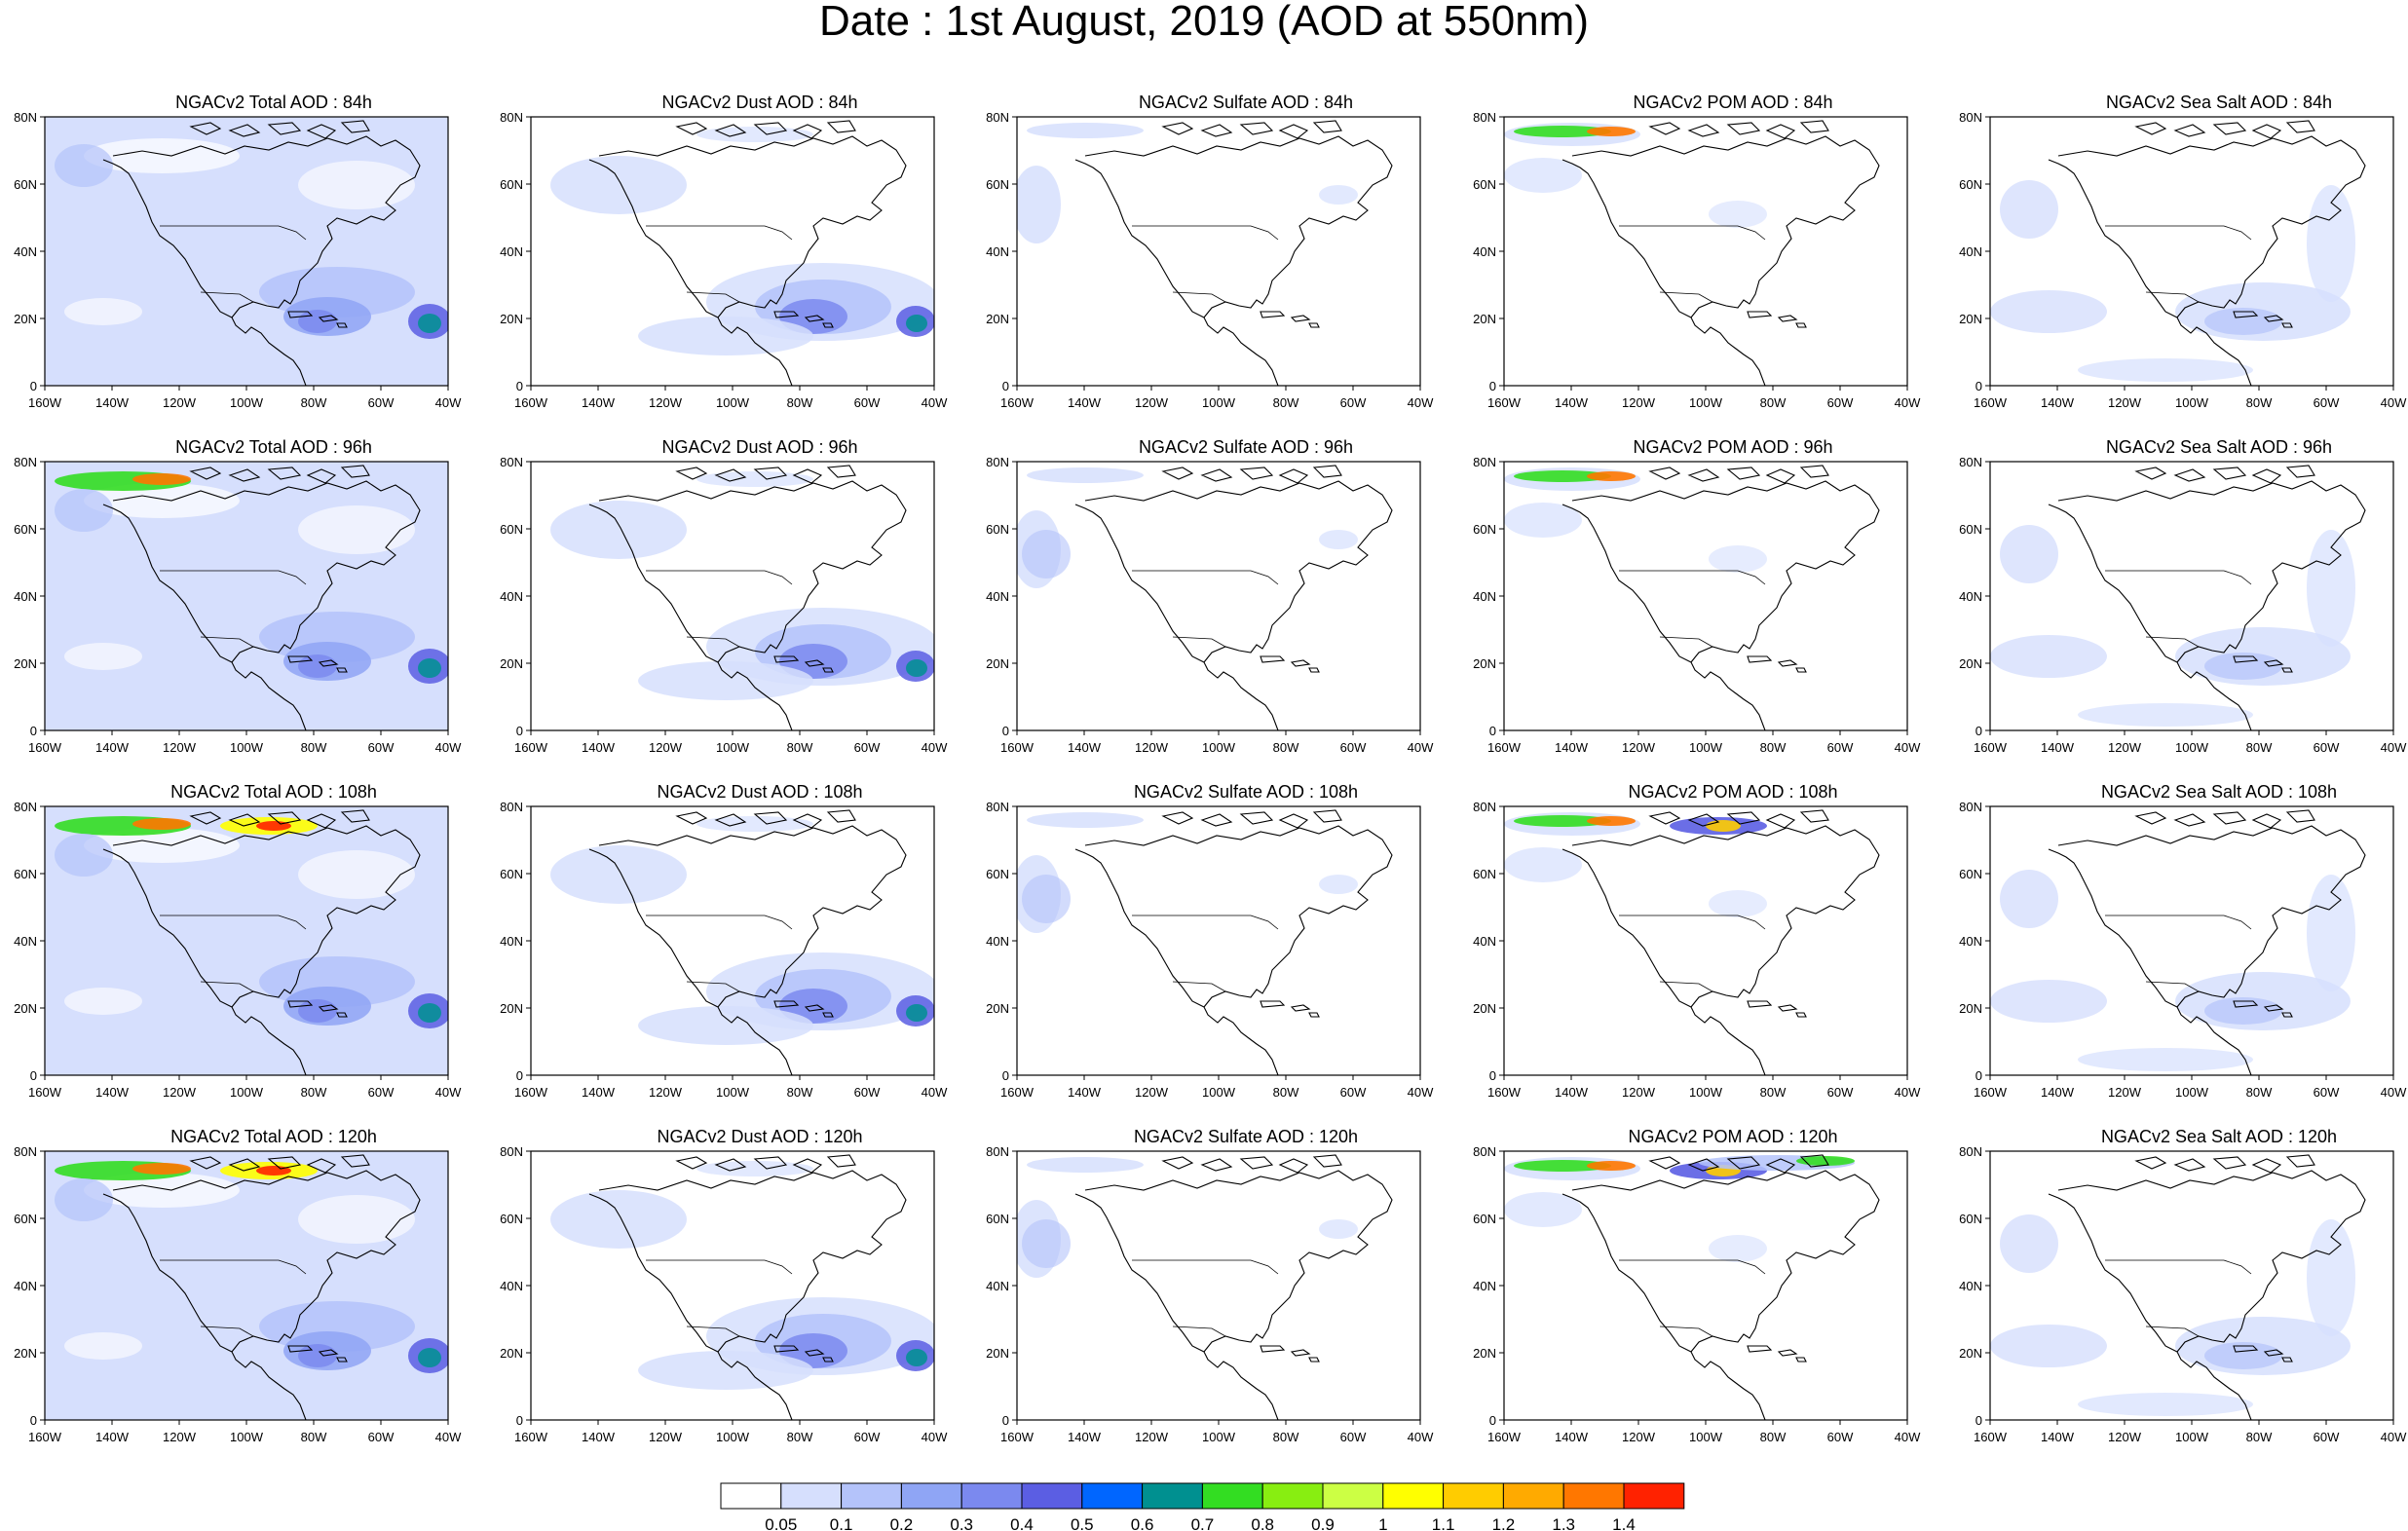 The height and width of the screenshot is (1531, 2408). I want to click on panel-title: NGACv2 Sea Salt AOD : 84h, so click(2219, 102).